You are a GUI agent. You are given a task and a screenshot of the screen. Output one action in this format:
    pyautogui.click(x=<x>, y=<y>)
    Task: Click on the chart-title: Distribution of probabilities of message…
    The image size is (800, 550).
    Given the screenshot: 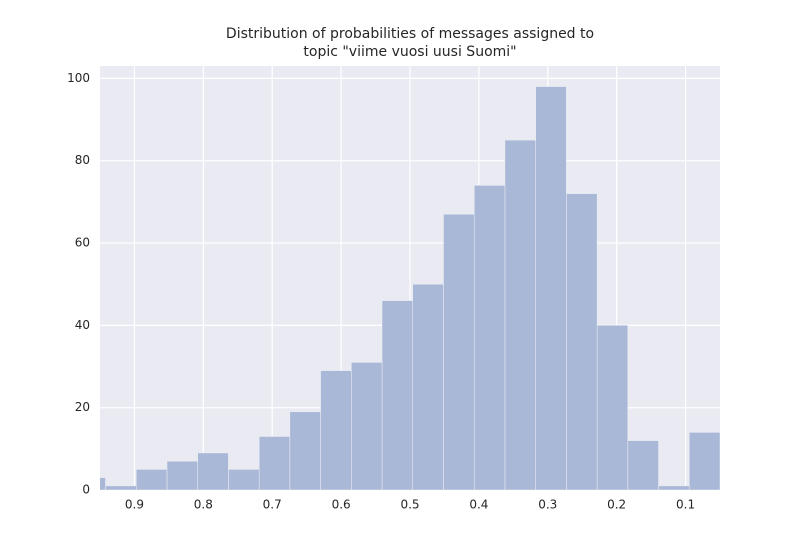 What is the action you would take?
    pyautogui.click(x=410, y=34)
    